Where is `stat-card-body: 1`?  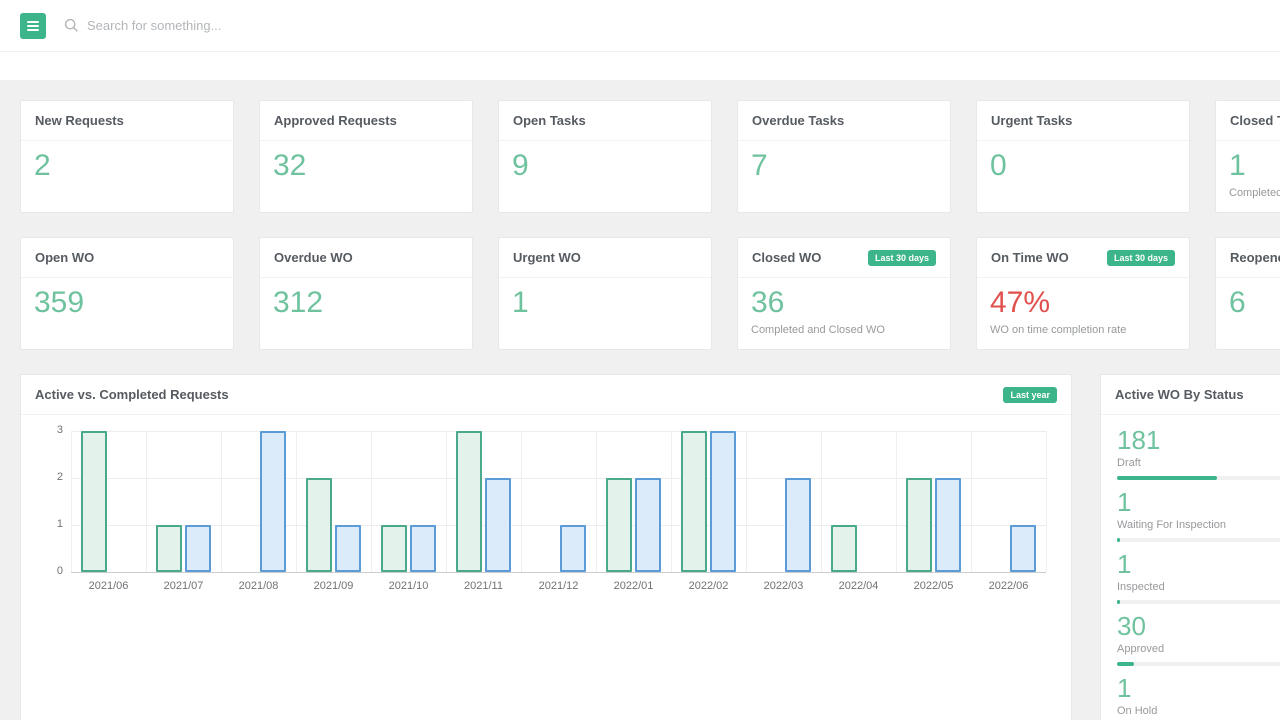
stat-card-body: 1 is located at coordinates (605, 303).